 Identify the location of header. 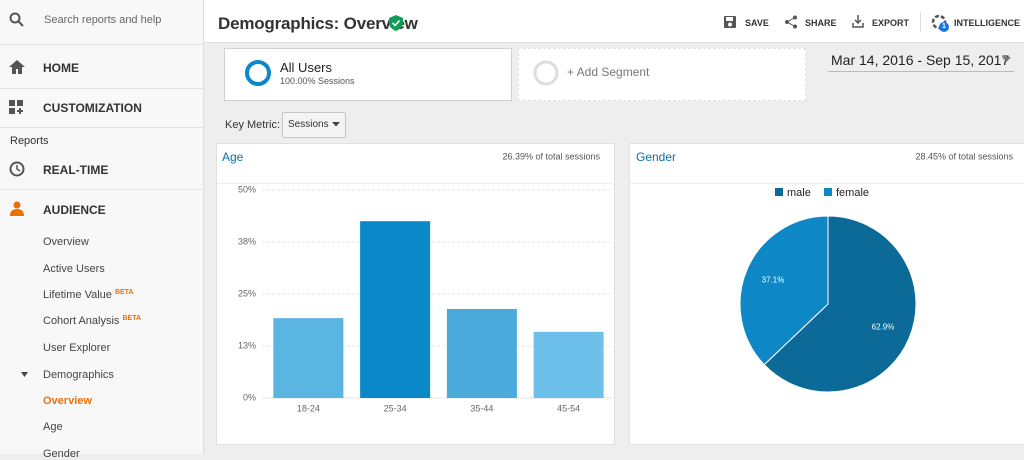
(614, 21).